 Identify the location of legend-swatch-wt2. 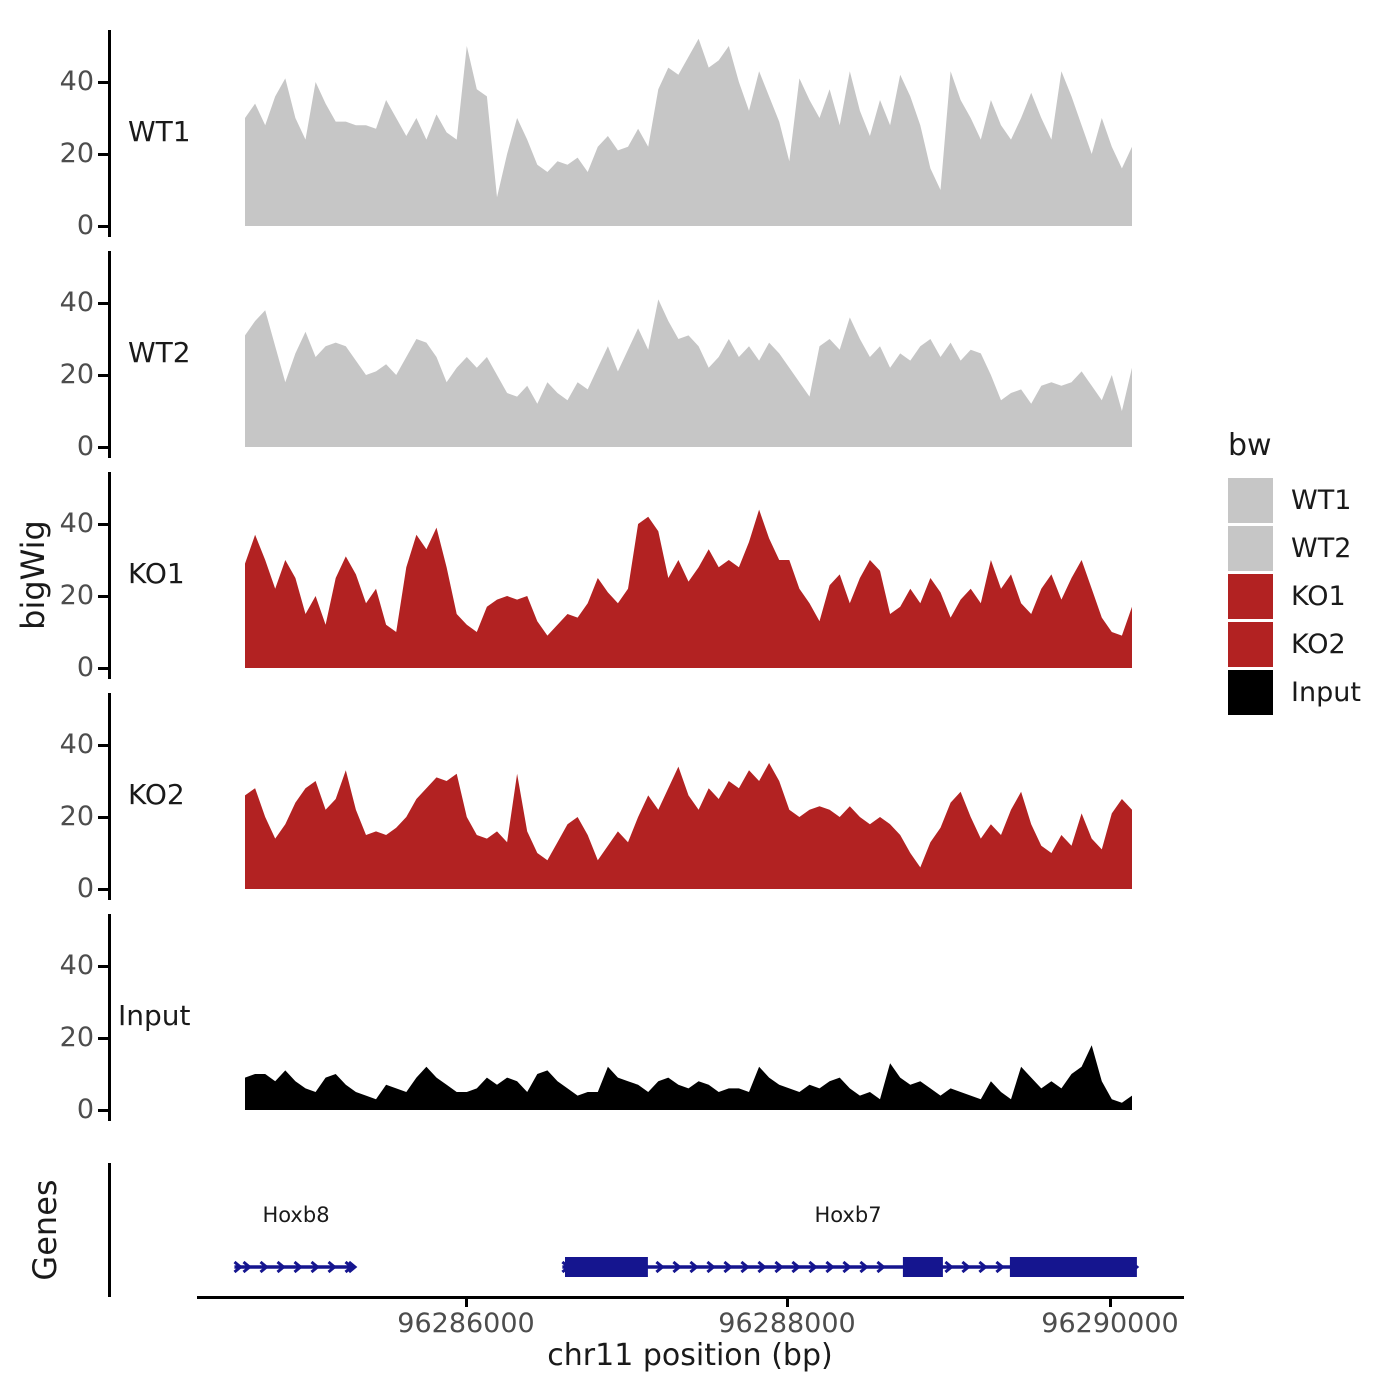
(1250, 548).